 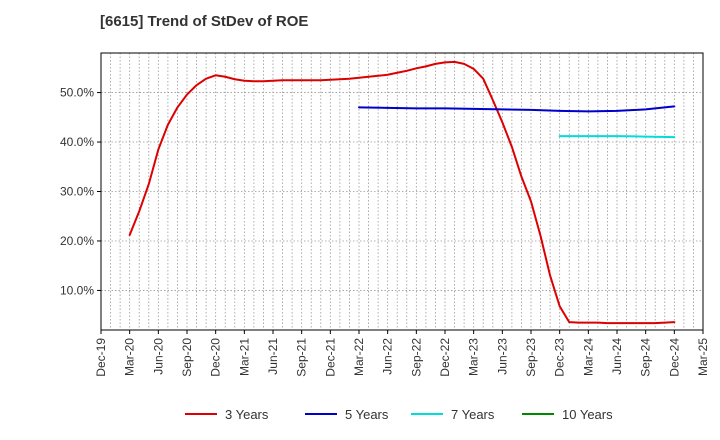 What do you see at coordinates (77, 192) in the screenshot?
I see `y-tick-label: 30.0%` at bounding box center [77, 192].